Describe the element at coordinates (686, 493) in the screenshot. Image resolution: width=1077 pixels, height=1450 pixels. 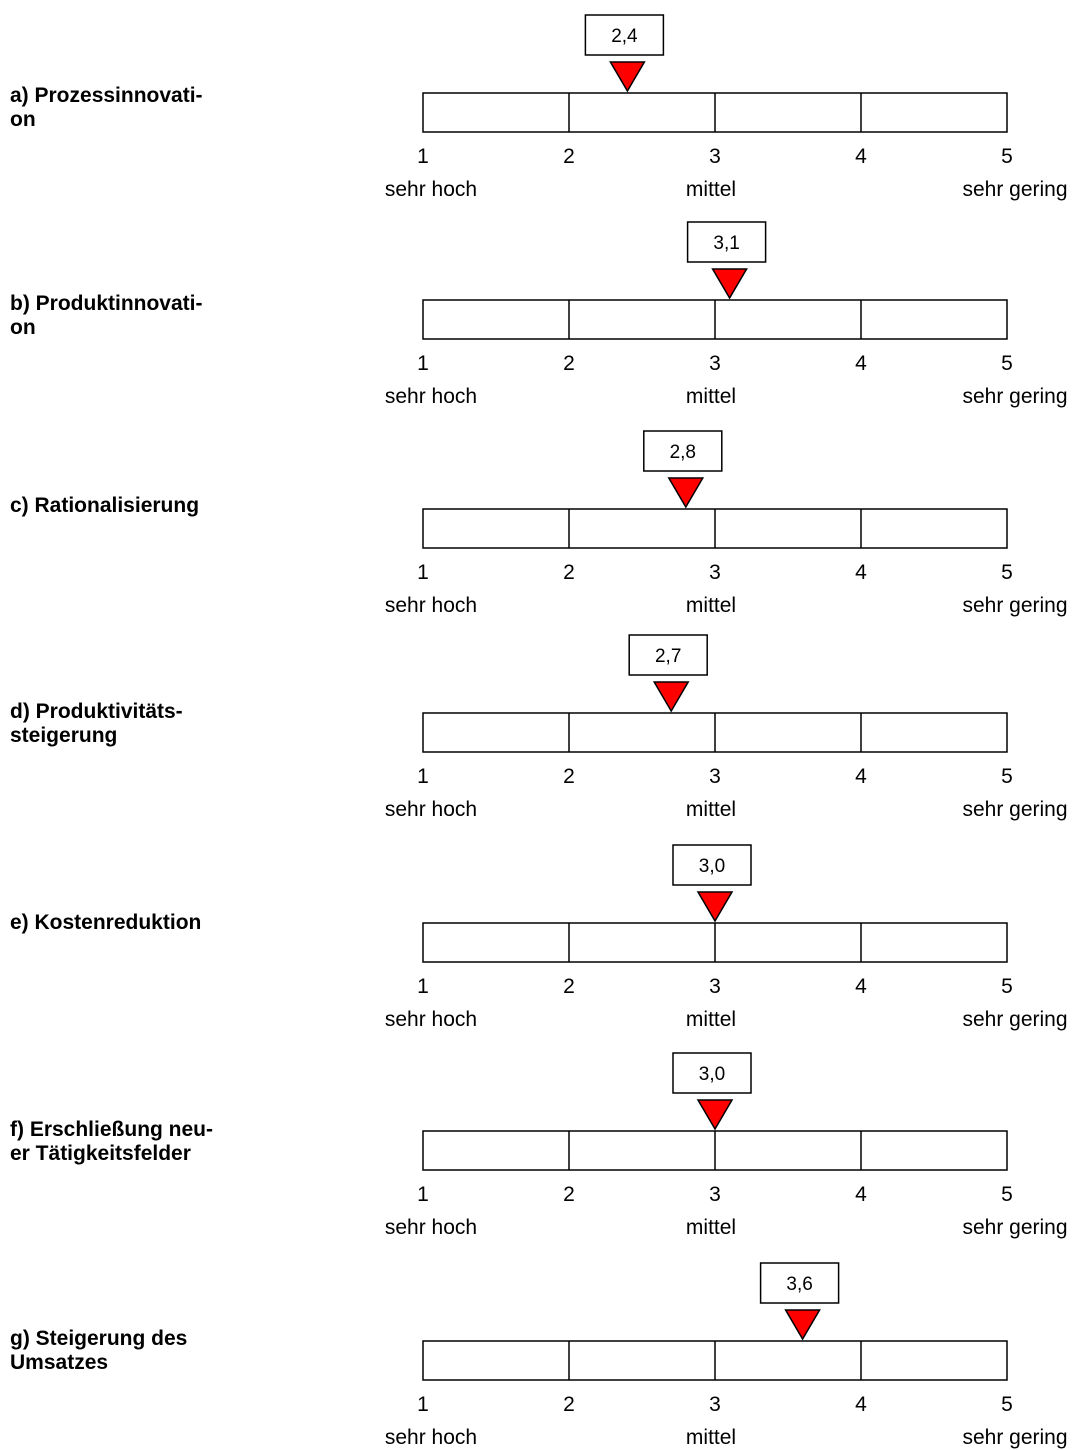
I see `value-marker-c` at that location.